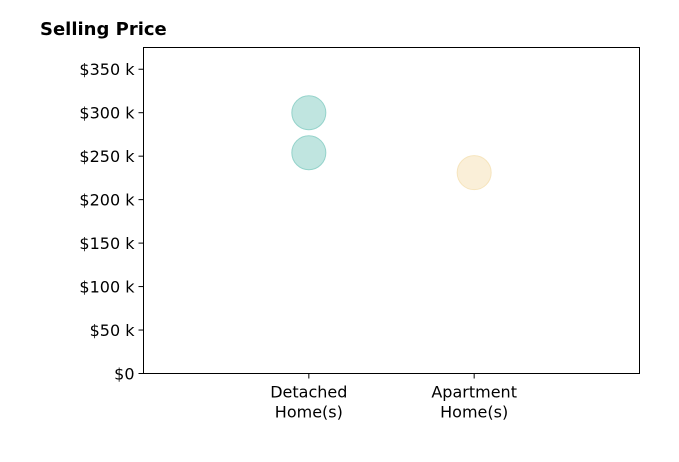 This screenshot has width=679, height=462. What do you see at coordinates (107, 69) in the screenshot?
I see `y-tick-label: $350 k` at bounding box center [107, 69].